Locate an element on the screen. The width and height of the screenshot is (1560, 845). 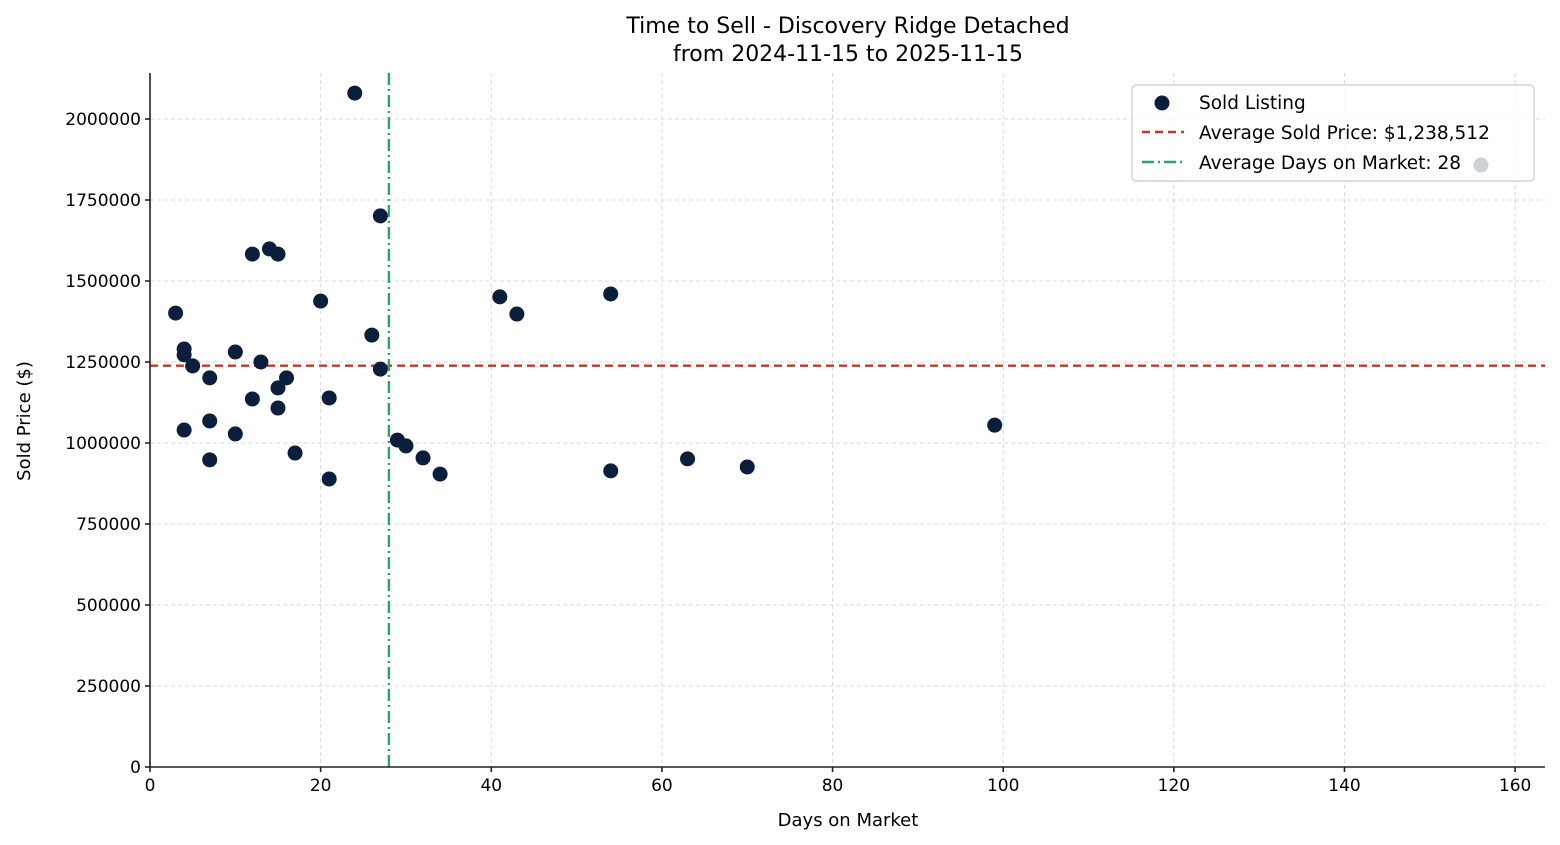
chart-title: Time to Sell - Discovery Ridge Detached is located at coordinates (847, 26).